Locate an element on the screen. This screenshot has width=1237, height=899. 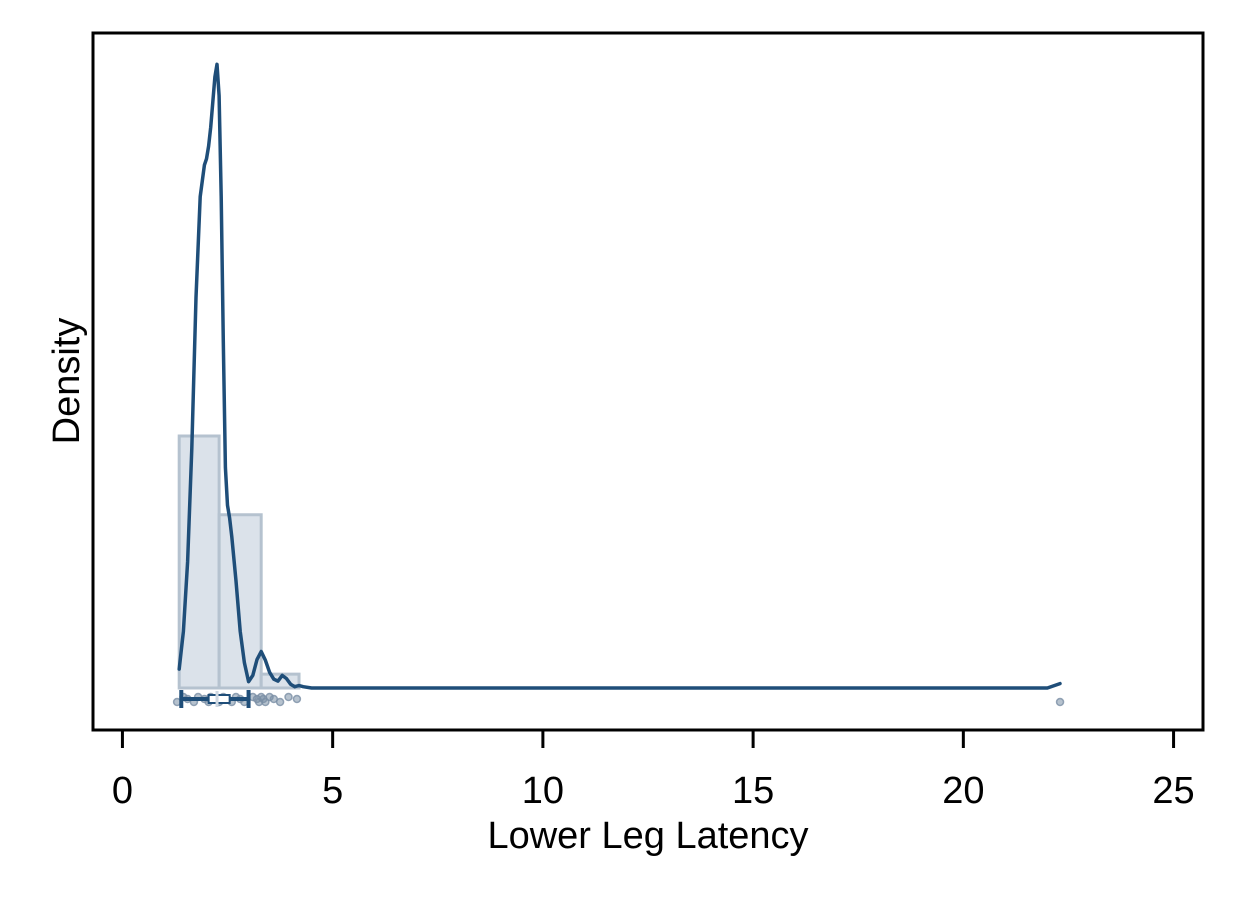
x-axis-title: Lower Leg Latency is located at coordinates (647, 836).